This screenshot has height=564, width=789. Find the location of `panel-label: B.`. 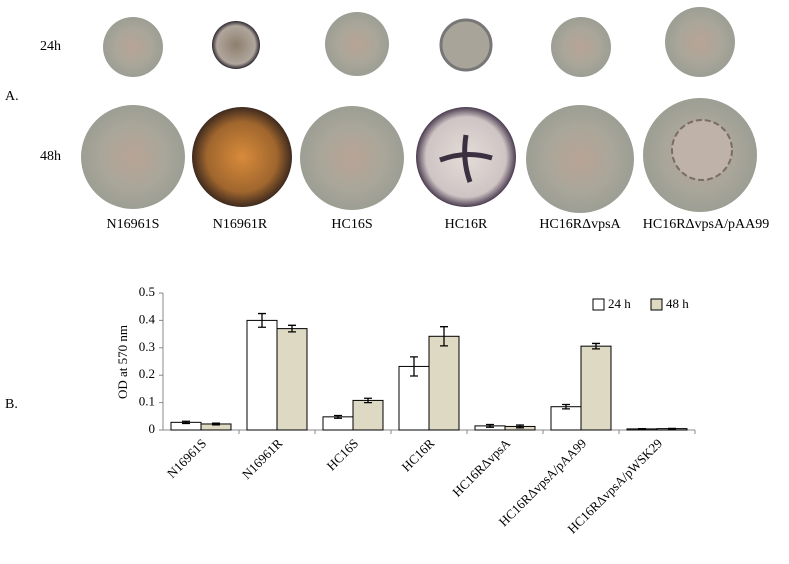

panel-label: B. is located at coordinates (11, 404).